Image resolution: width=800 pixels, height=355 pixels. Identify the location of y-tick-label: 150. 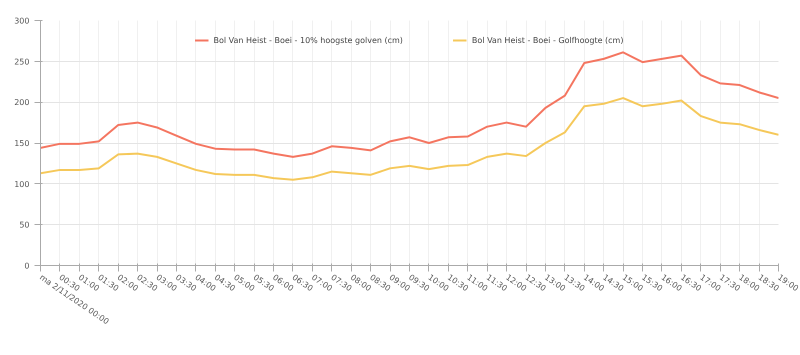
(22, 143).